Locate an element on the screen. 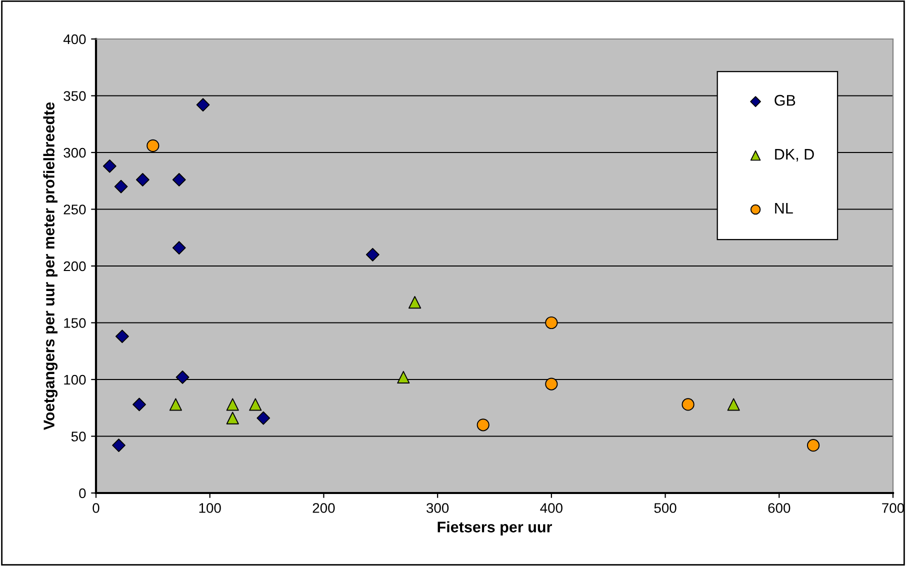 The image size is (906, 566). x-tick-label: 500 is located at coordinates (665, 508).